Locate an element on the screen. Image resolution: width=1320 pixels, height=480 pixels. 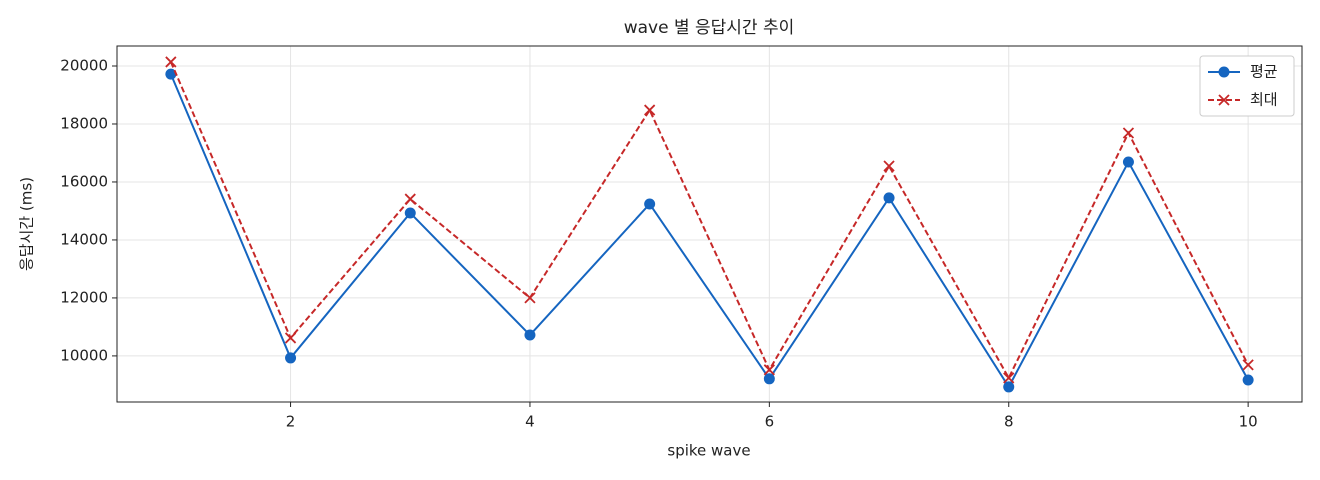
legend-label: 최대 is located at coordinates (1264, 100).